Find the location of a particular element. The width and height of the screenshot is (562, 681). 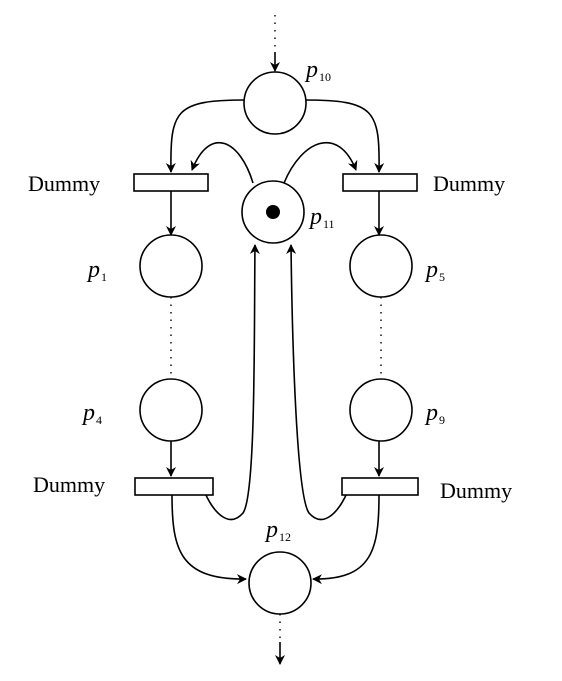

arc-p10-to-dummy-top-right is located at coordinates (344, 136).